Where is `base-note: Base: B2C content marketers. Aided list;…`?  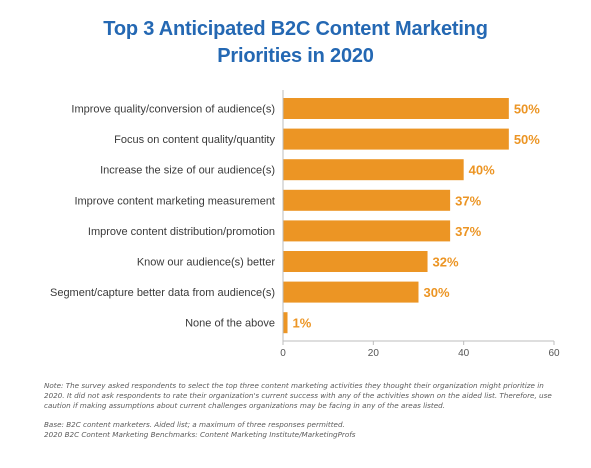 base-note: Base: B2C content marketers. Aided list;… is located at coordinates (194, 424).